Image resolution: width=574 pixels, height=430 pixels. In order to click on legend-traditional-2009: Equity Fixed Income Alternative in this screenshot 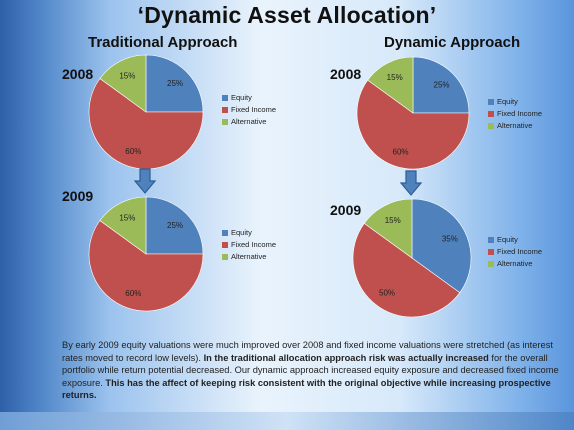, I will do `click(249, 245)`.